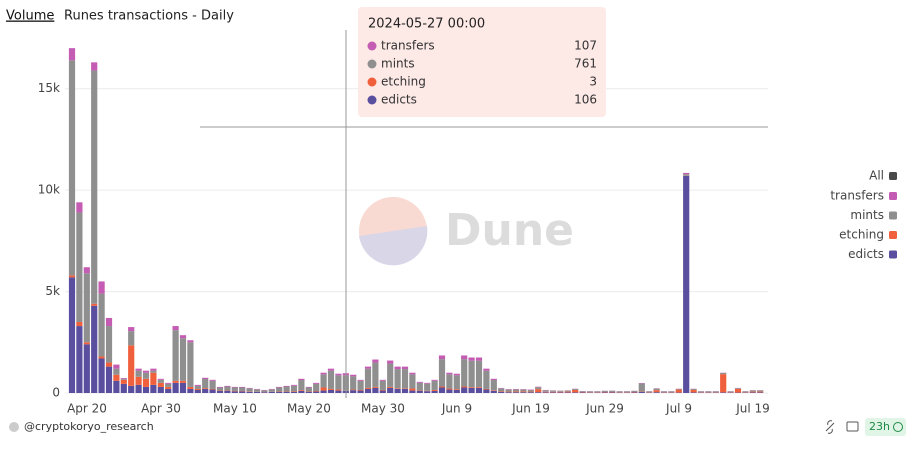 The width and height of the screenshot is (913, 449). Describe the element at coordinates (14, 427) in the screenshot. I see `avatar` at that location.